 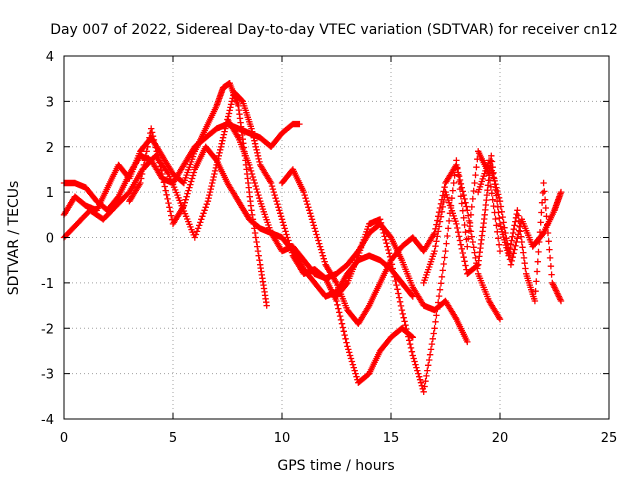 I want to click on y-tick-label: -4, so click(x=47, y=420).